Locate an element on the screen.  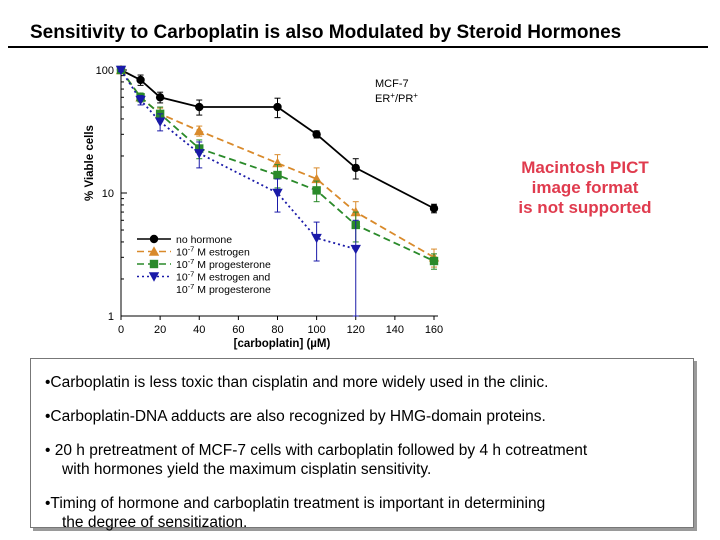
x-tick-label: 60 is located at coordinates (238, 330).